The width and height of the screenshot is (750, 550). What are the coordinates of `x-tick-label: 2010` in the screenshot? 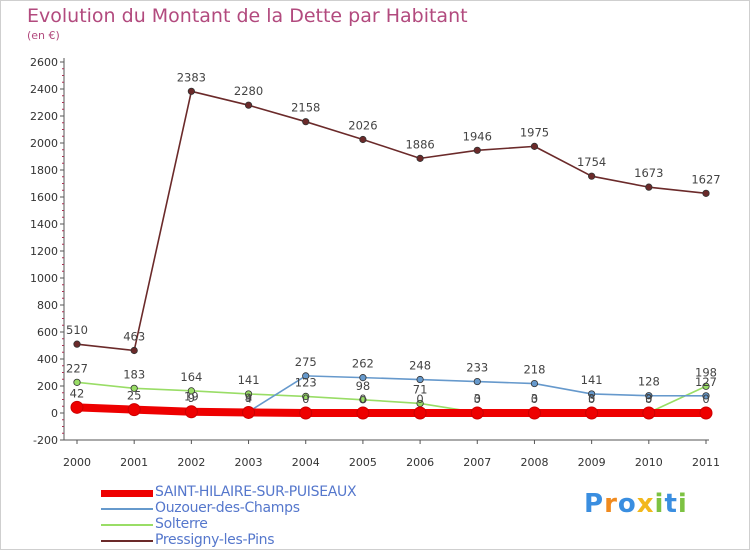 It's located at (649, 462).